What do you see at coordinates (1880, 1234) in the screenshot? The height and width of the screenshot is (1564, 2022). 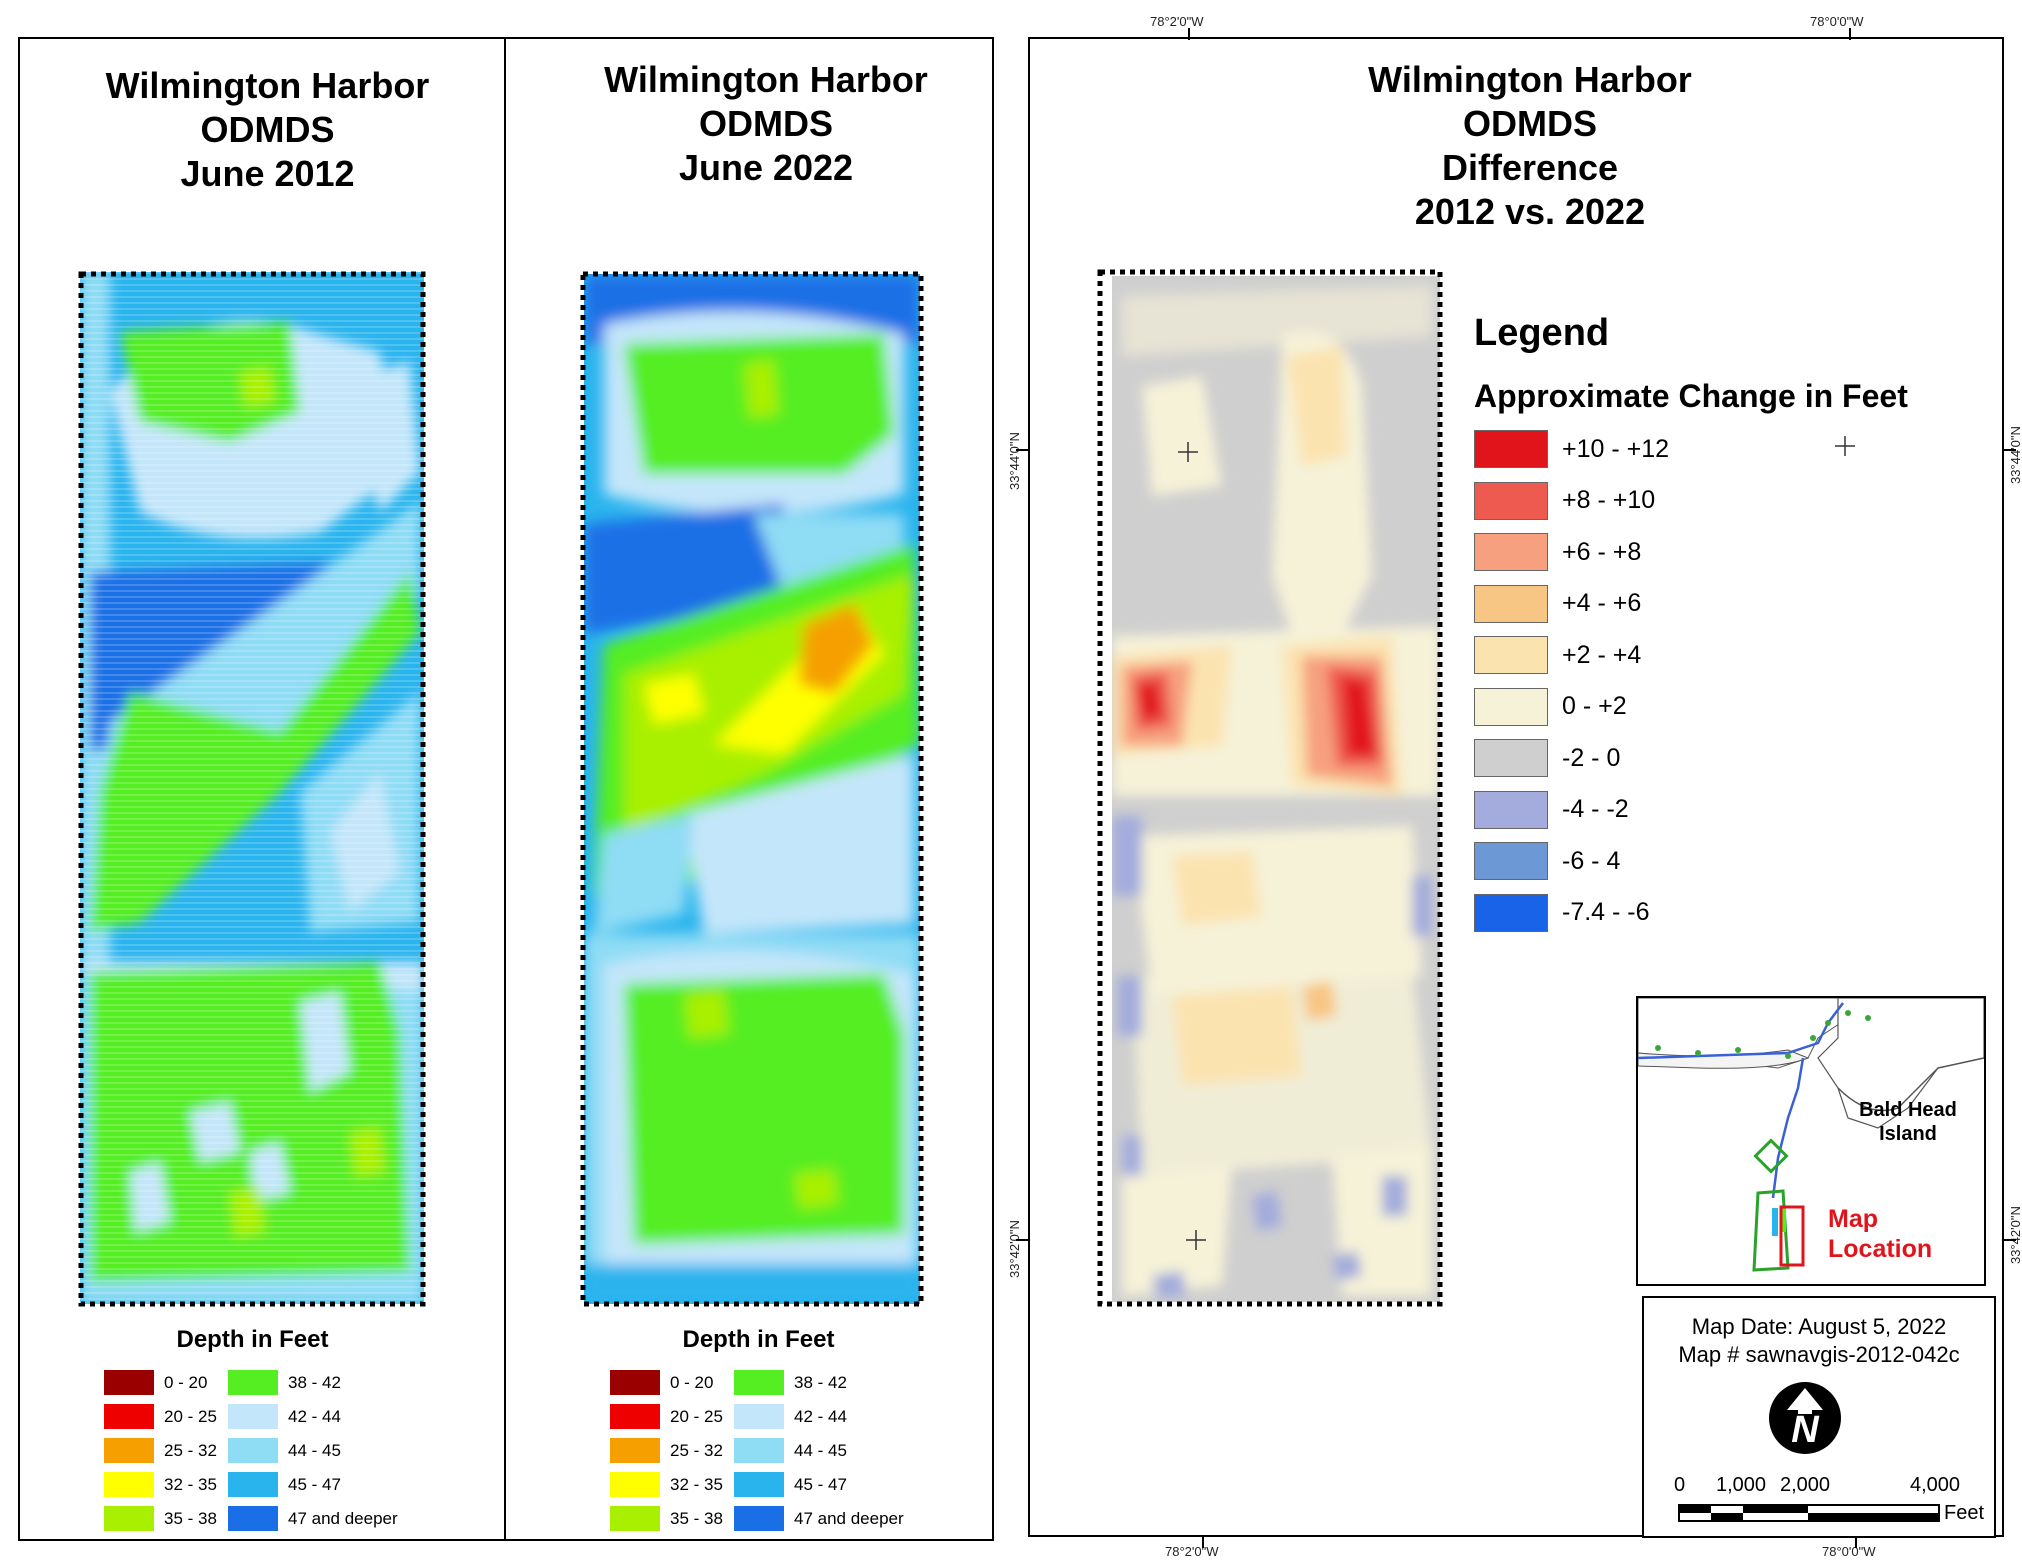 I see `map-location-label: Map Location` at bounding box center [1880, 1234].